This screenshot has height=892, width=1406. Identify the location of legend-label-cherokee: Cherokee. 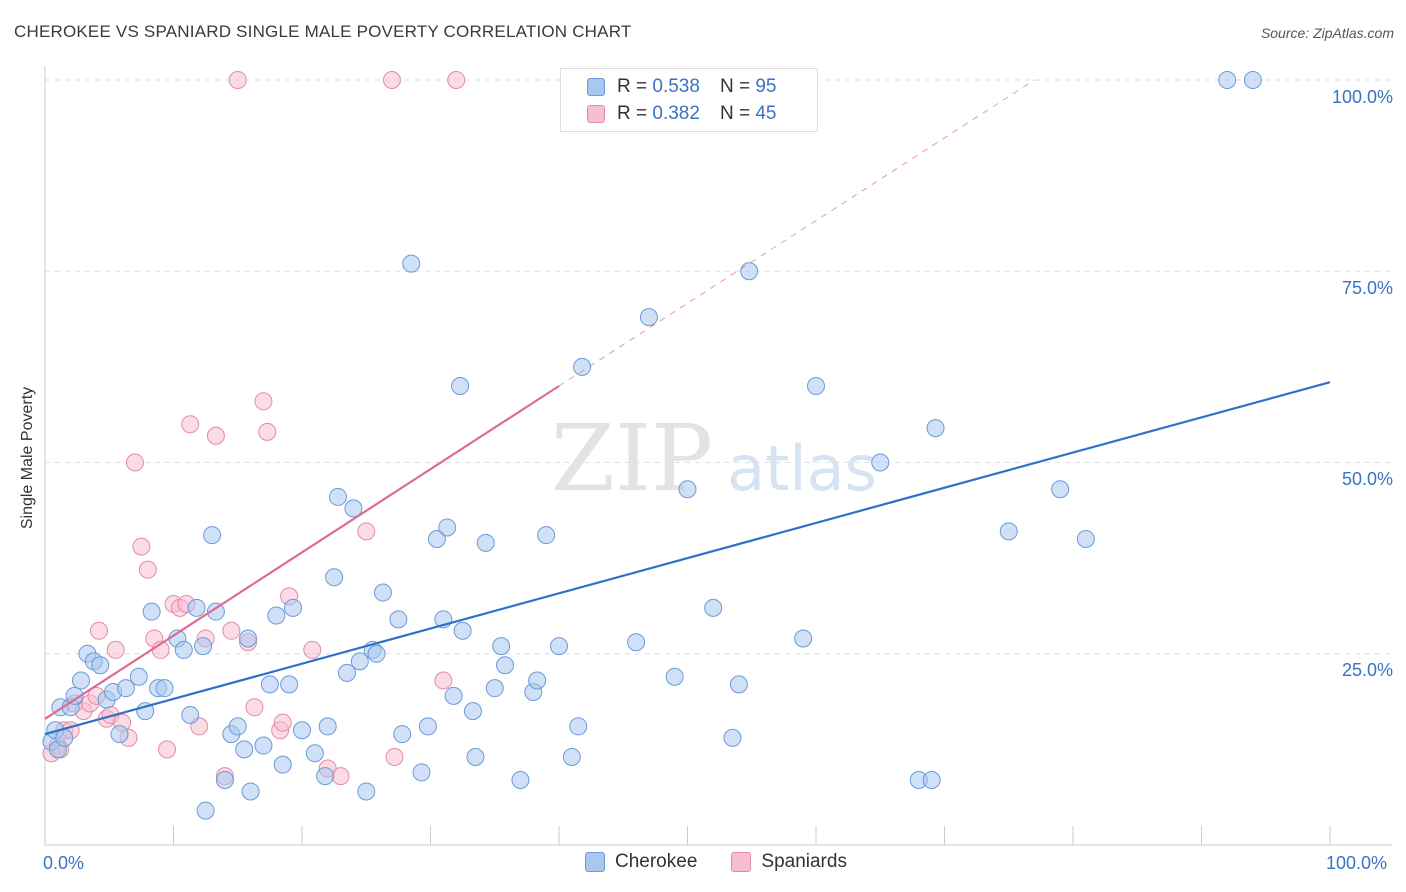
(656, 861).